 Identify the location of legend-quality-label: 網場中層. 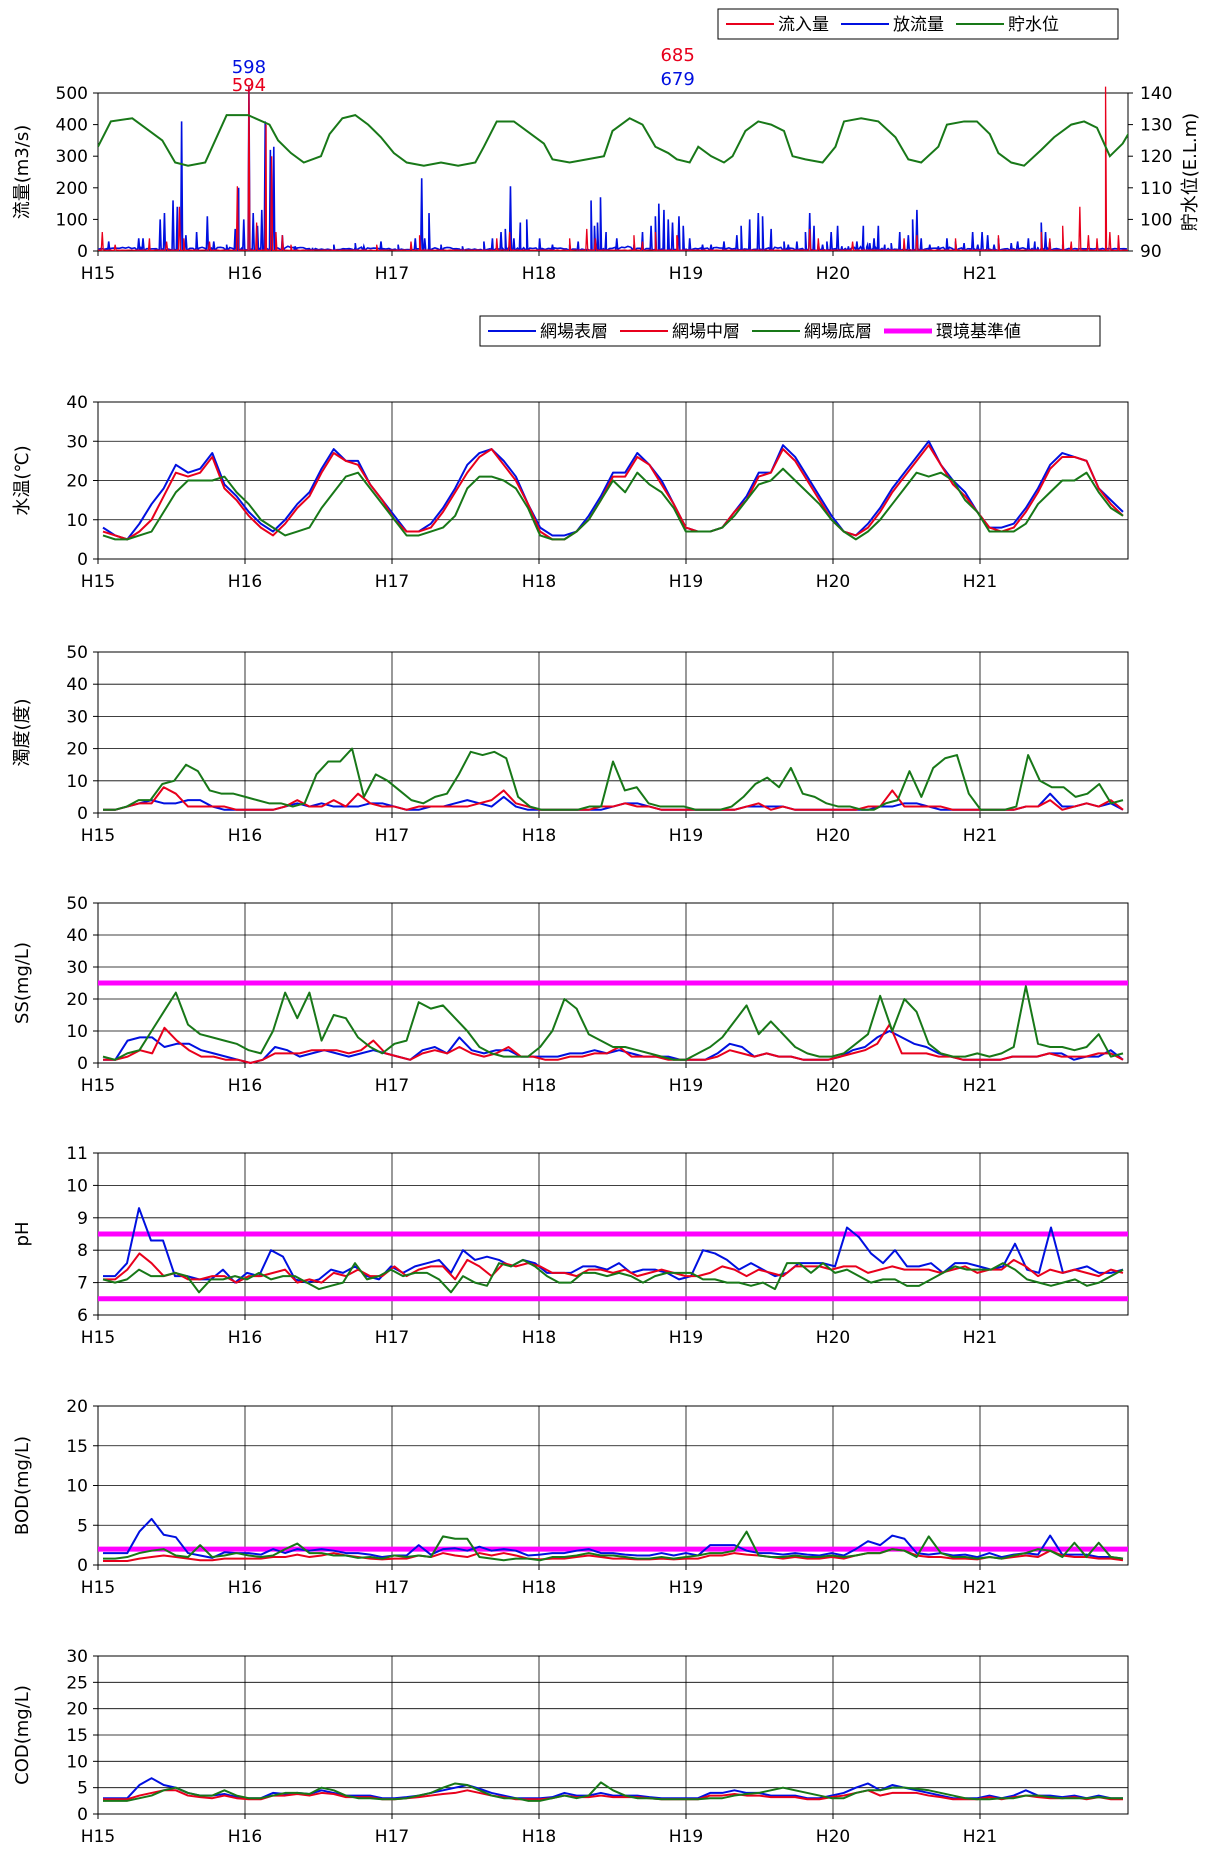
(706, 332).